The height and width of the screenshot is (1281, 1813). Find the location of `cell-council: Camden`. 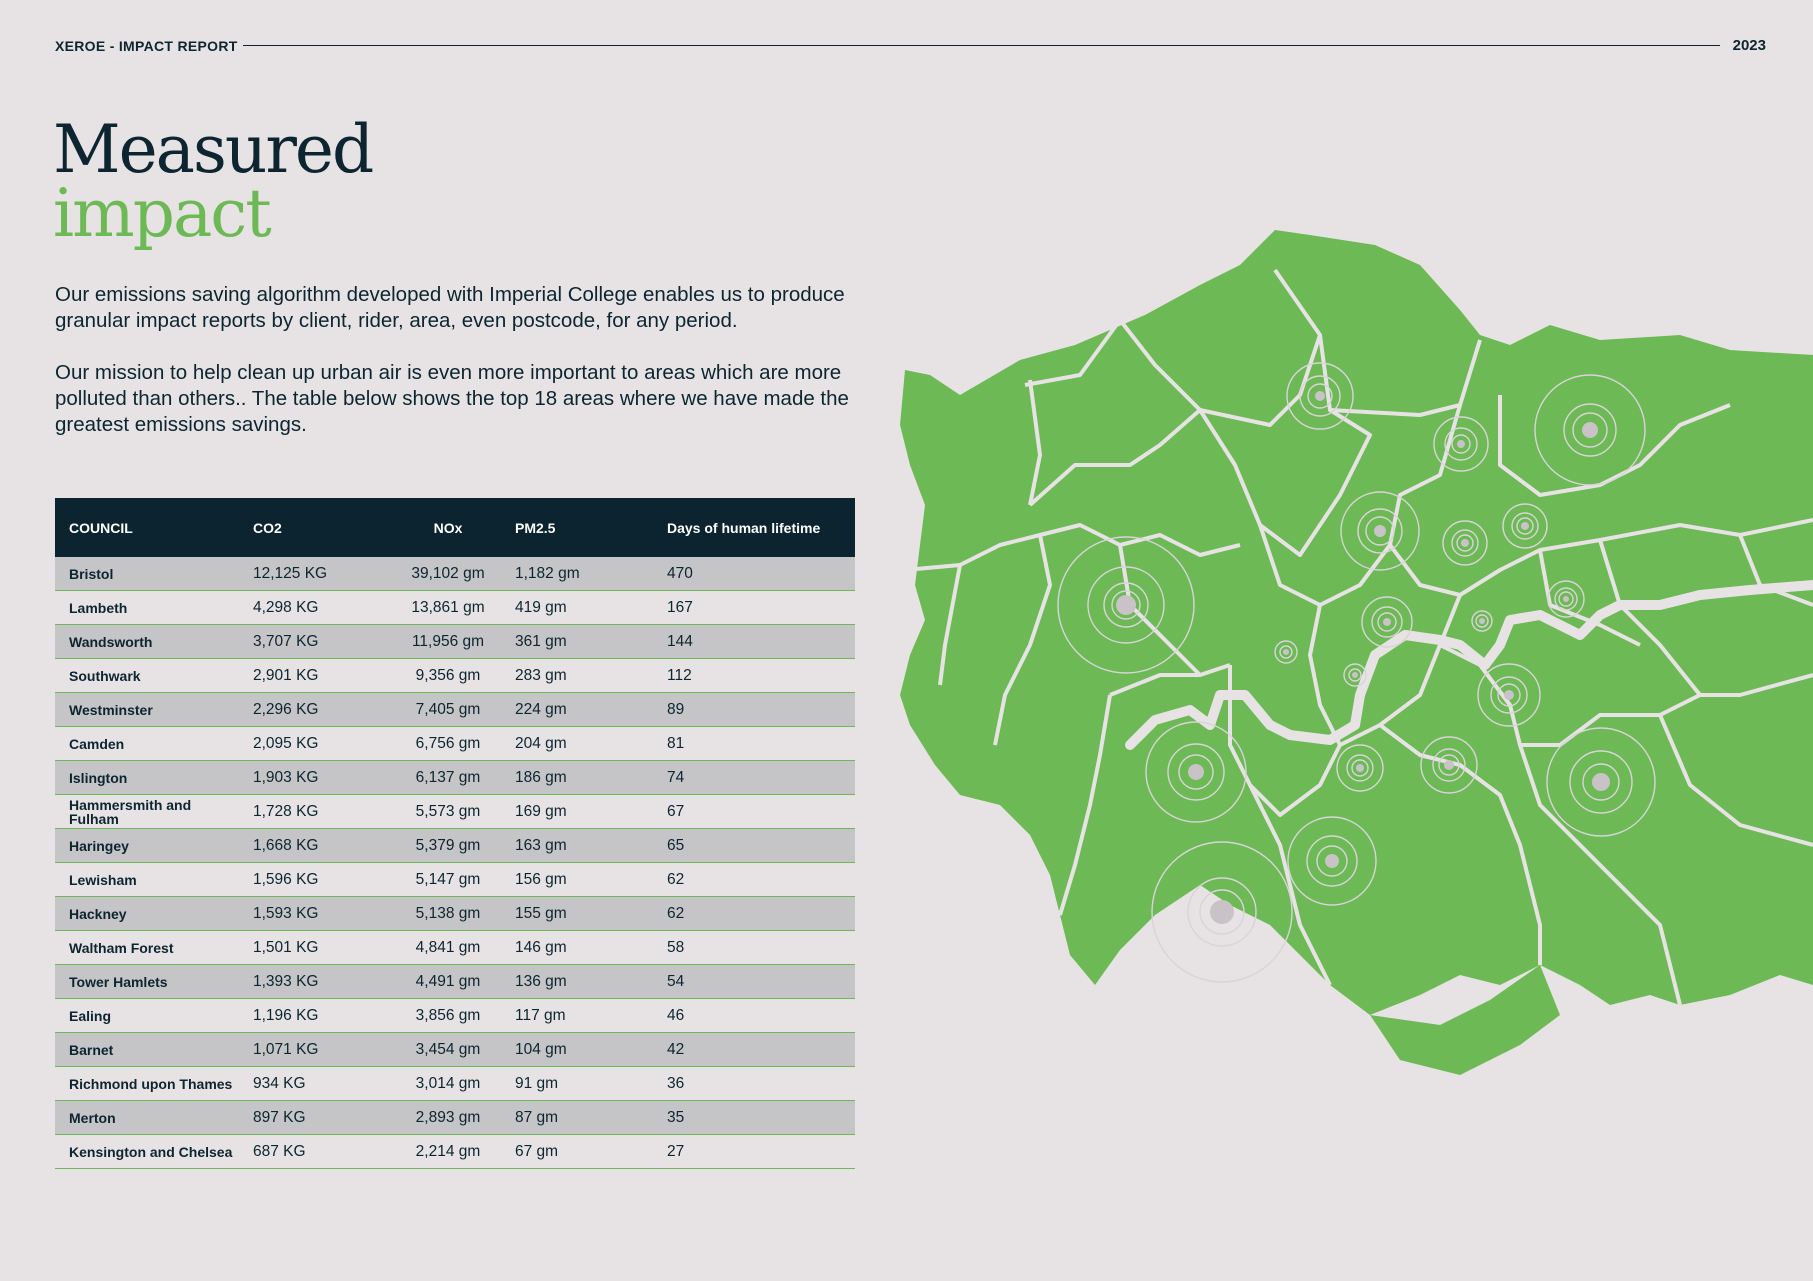

cell-council: Camden is located at coordinates (147, 743).